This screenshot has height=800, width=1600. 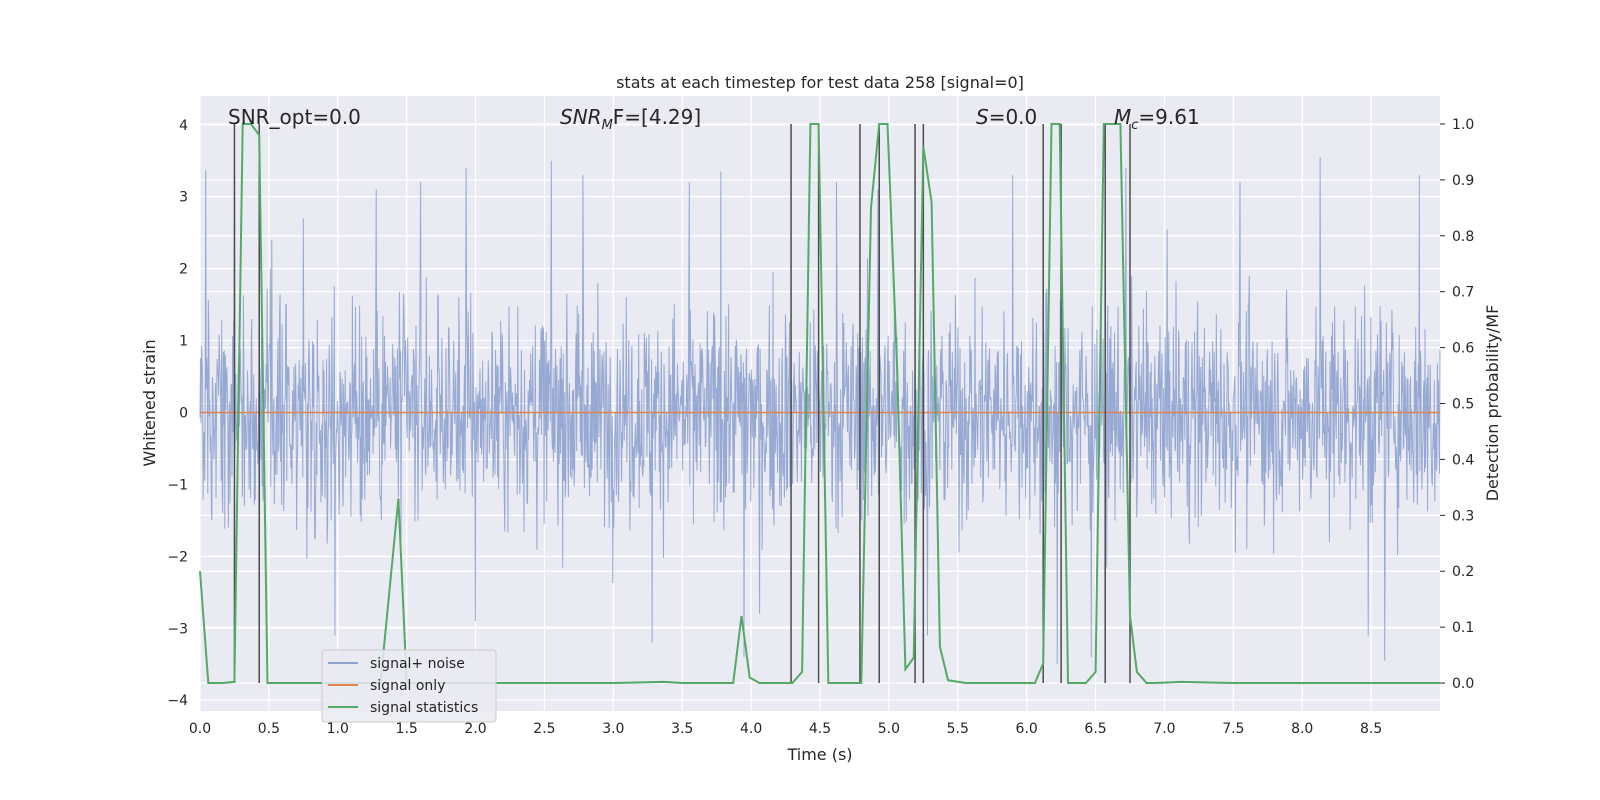 What do you see at coordinates (1233, 729) in the screenshot?
I see `x-tick-label: 7.5` at bounding box center [1233, 729].